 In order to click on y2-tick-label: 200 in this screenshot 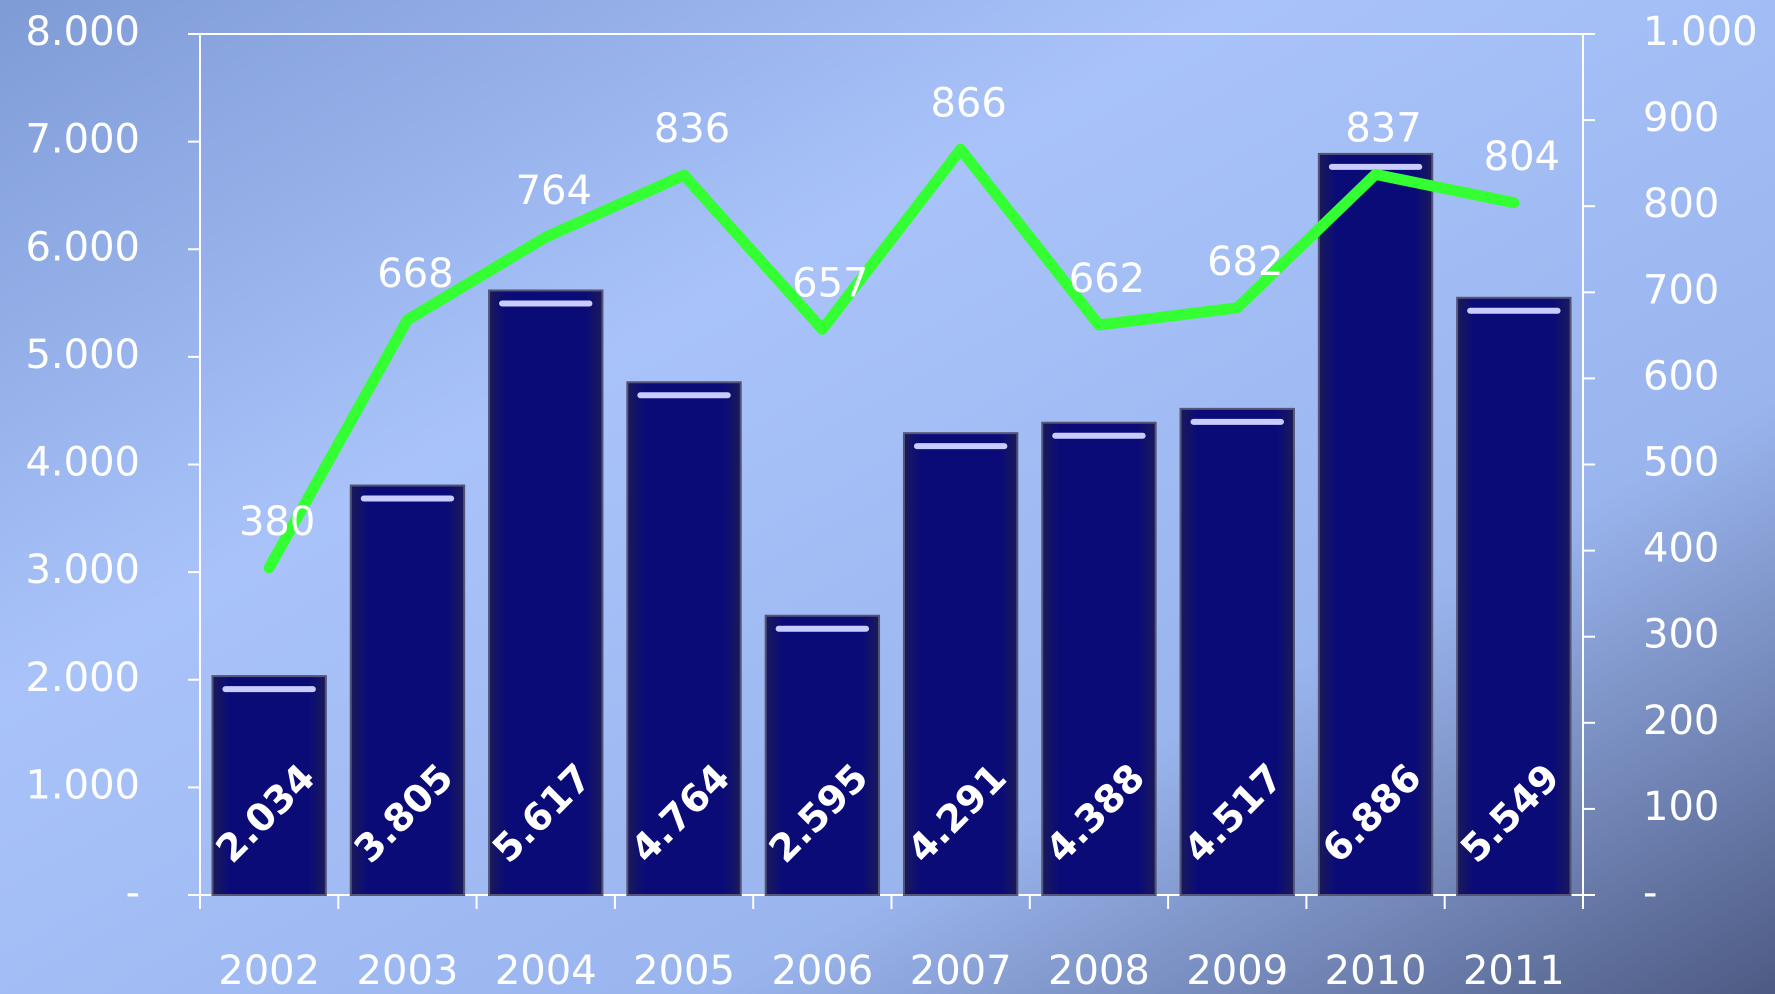, I will do `click(1681, 721)`.